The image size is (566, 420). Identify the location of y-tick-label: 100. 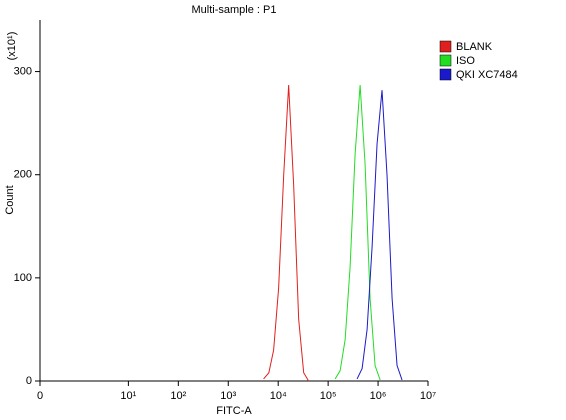
(23, 278).